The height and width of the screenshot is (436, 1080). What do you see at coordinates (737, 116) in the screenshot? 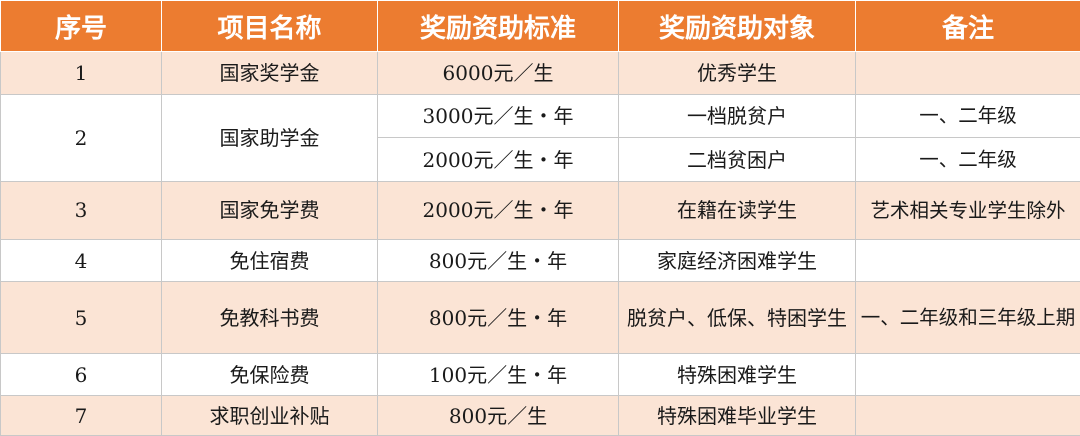
I see `cell-target: 一档脱贫户` at bounding box center [737, 116].